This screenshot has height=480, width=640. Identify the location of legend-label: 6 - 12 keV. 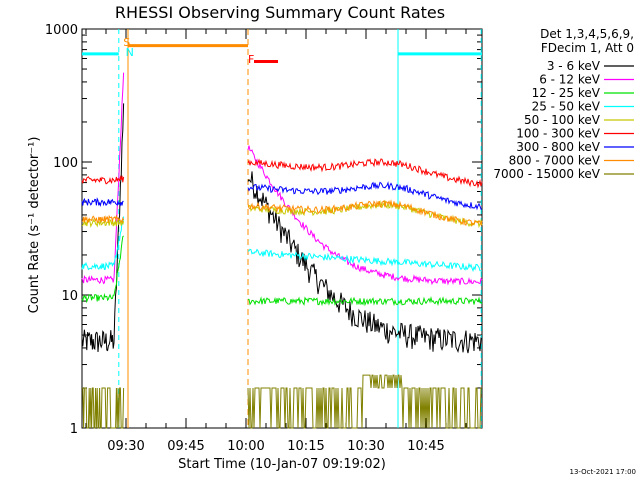
(570, 80).